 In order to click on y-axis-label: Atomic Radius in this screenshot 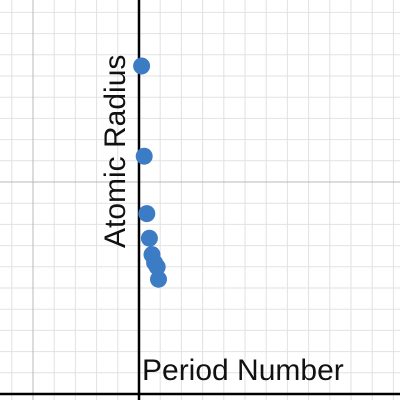, I will do `click(115, 151)`.